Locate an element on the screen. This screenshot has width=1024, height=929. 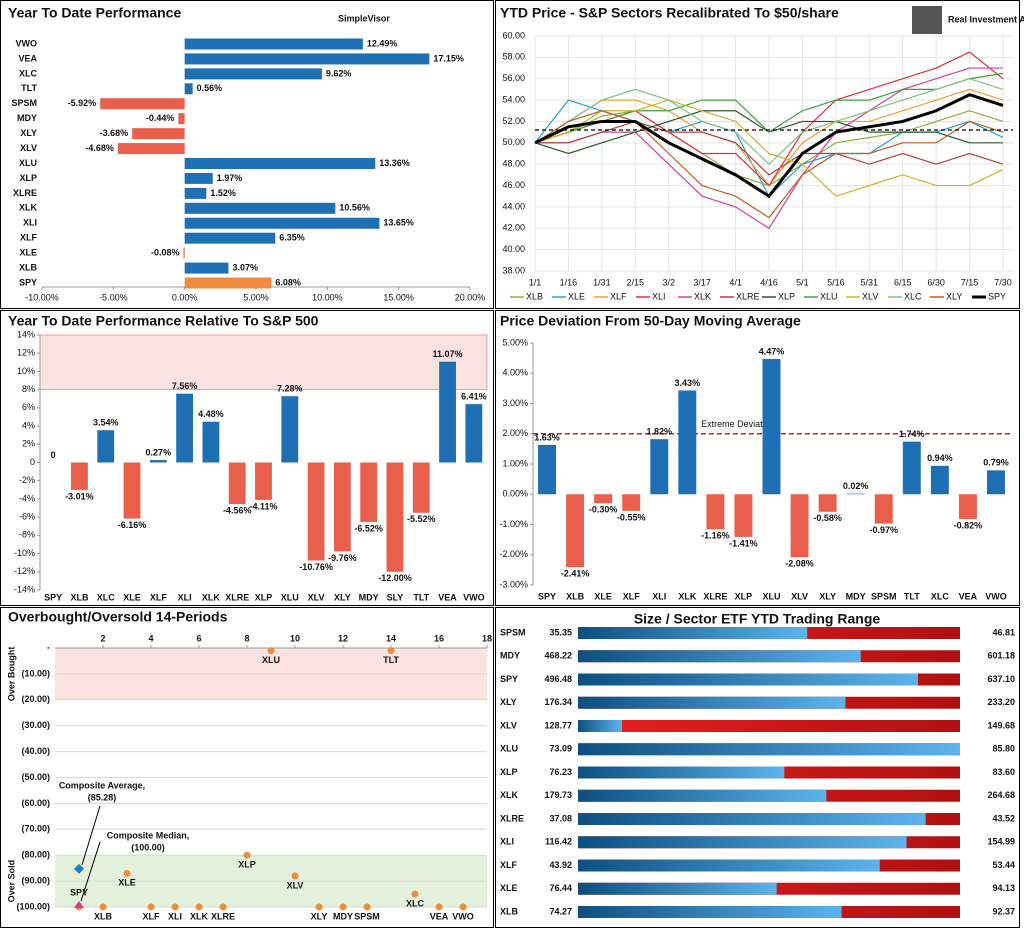
category-label: XLRE is located at coordinates (25, 193).